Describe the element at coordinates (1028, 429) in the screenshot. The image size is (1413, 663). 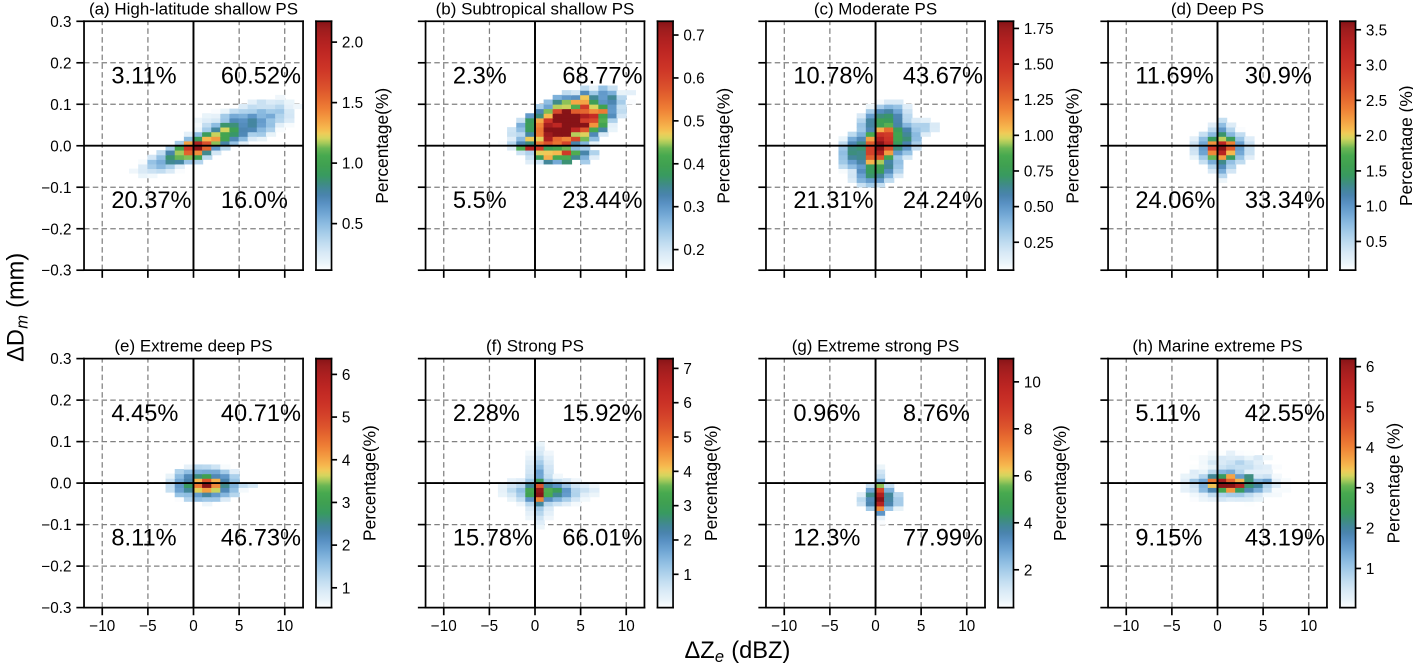
I see `svg-text: 8` at that location.